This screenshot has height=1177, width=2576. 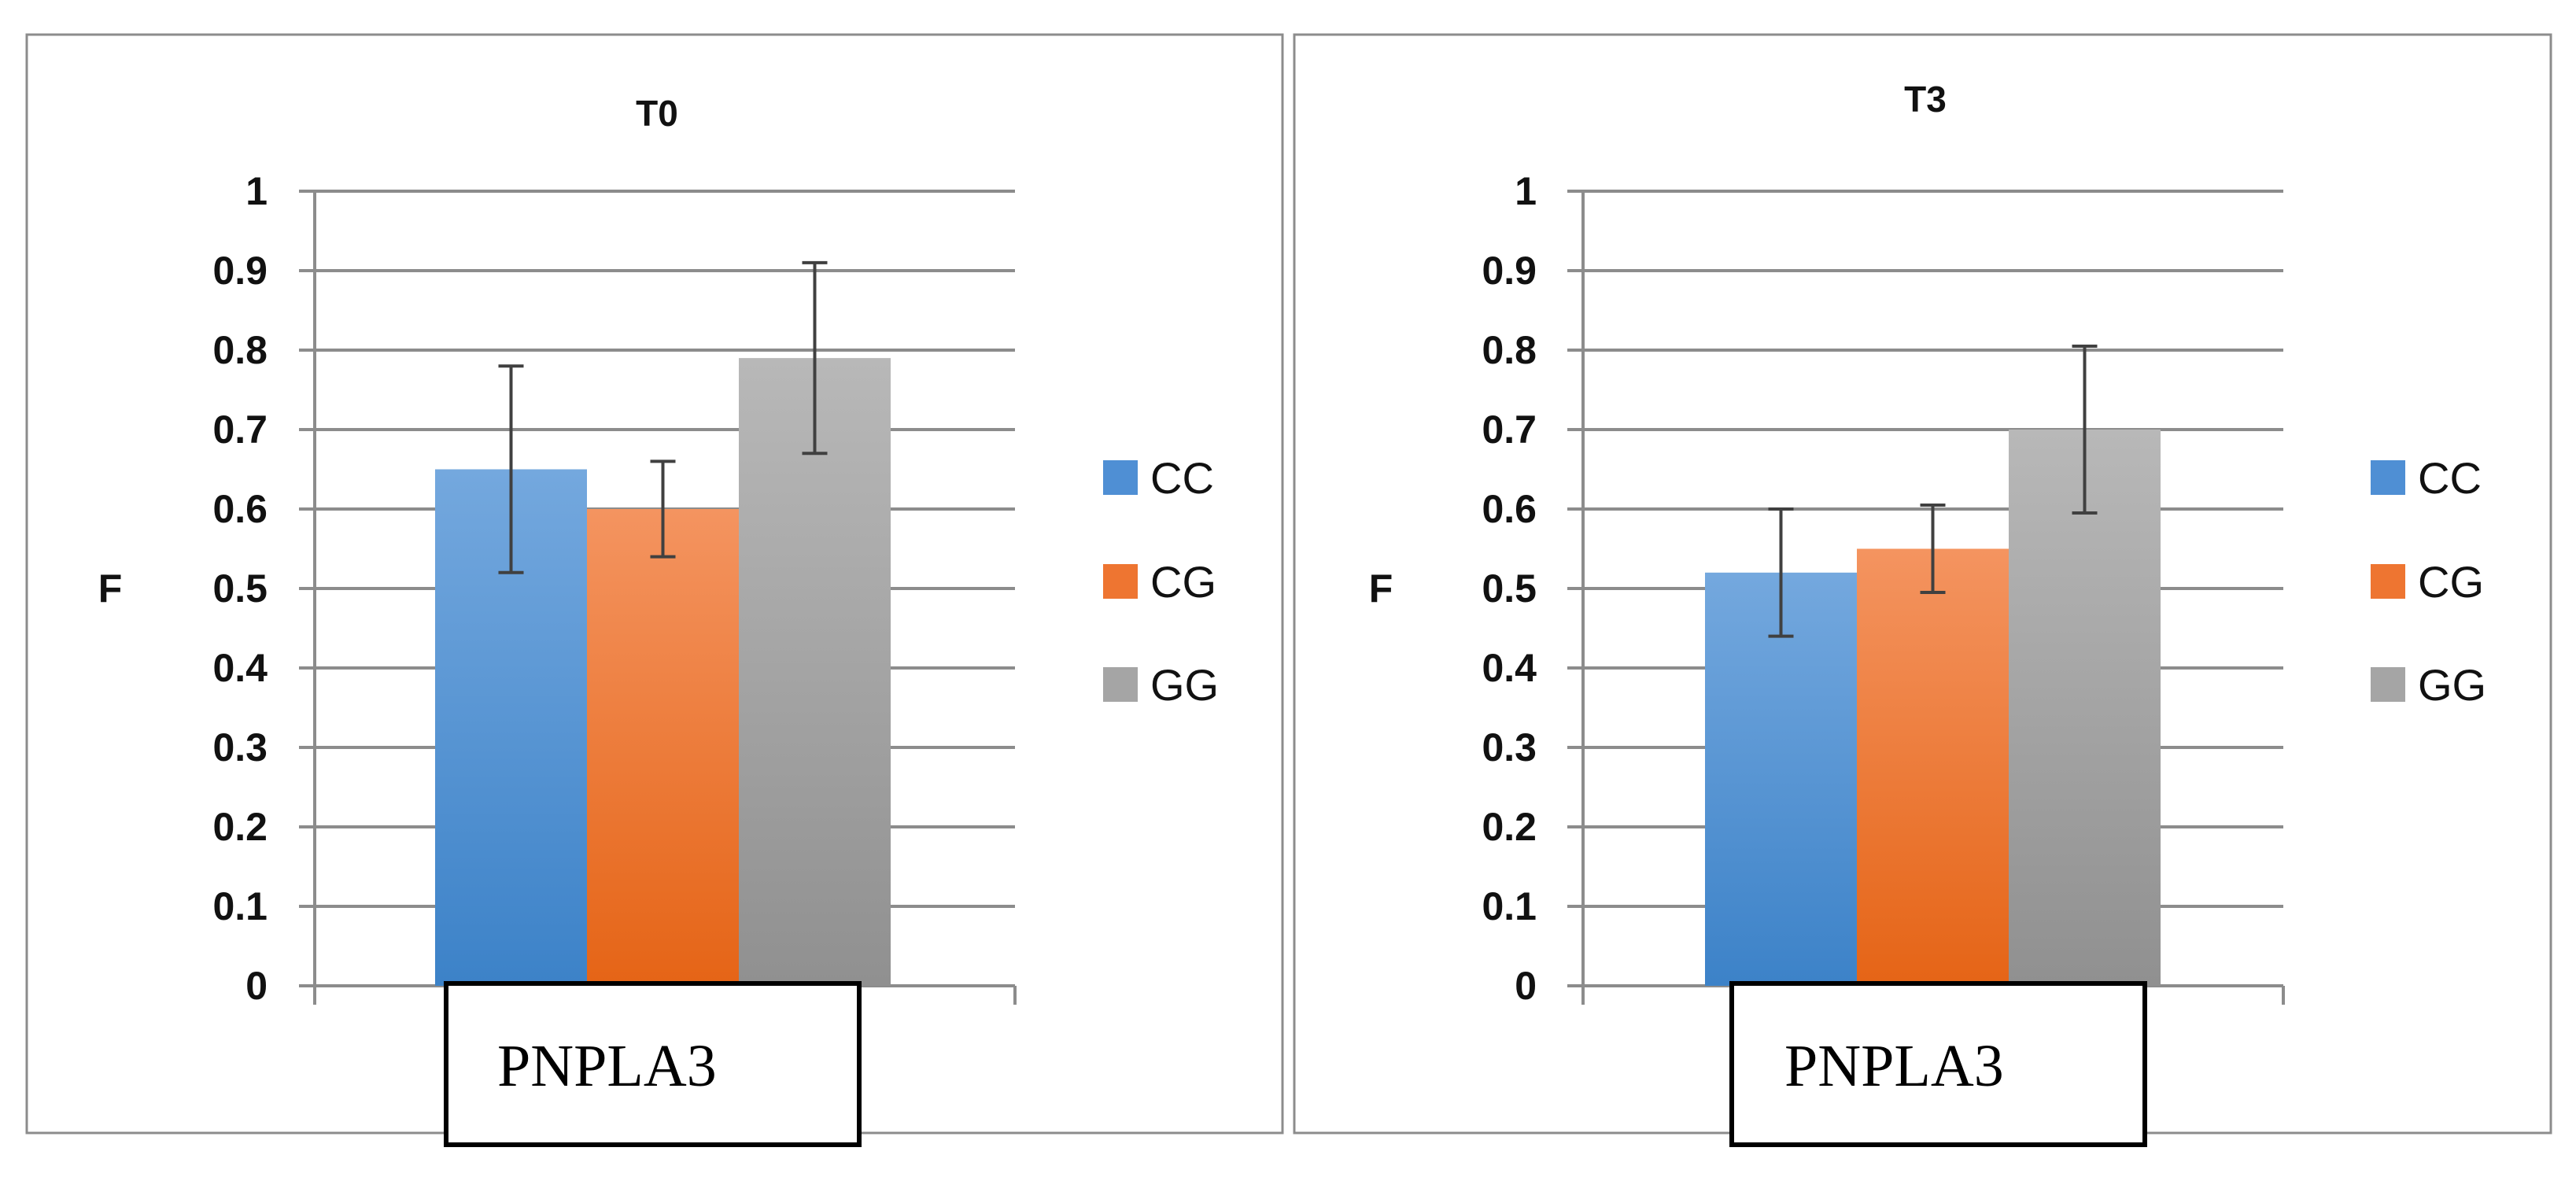 I want to click on bar-cc, so click(x=1781, y=779).